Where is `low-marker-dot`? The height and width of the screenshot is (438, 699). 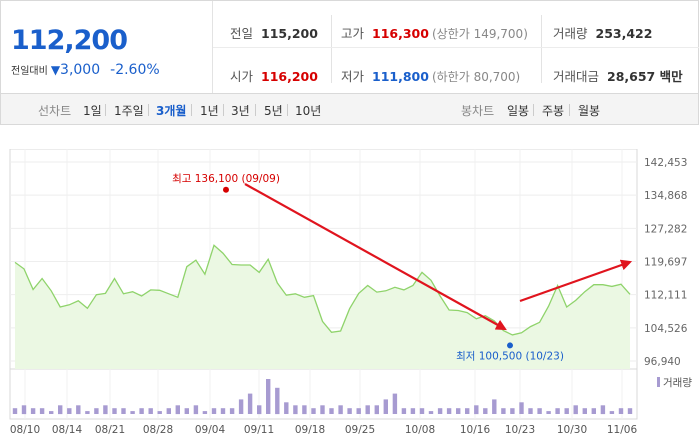 low-marker-dot is located at coordinates (510, 345).